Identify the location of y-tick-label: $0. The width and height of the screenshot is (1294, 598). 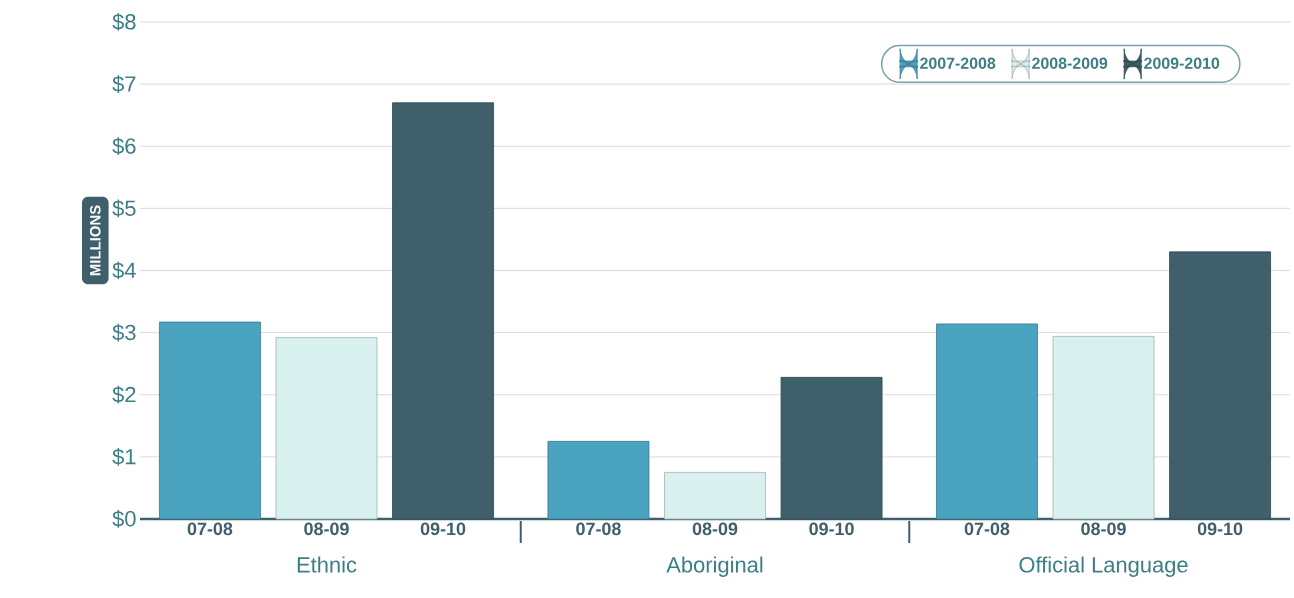
(124, 519).